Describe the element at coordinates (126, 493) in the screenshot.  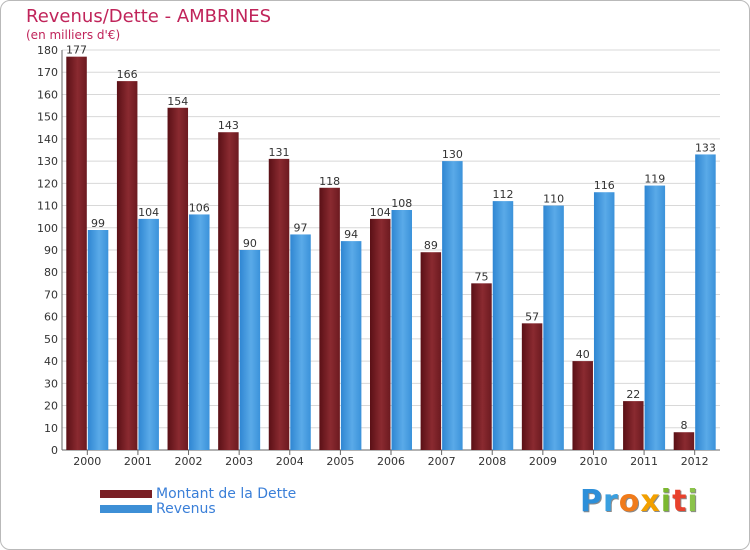
I see `legend-swatch-debt` at that location.